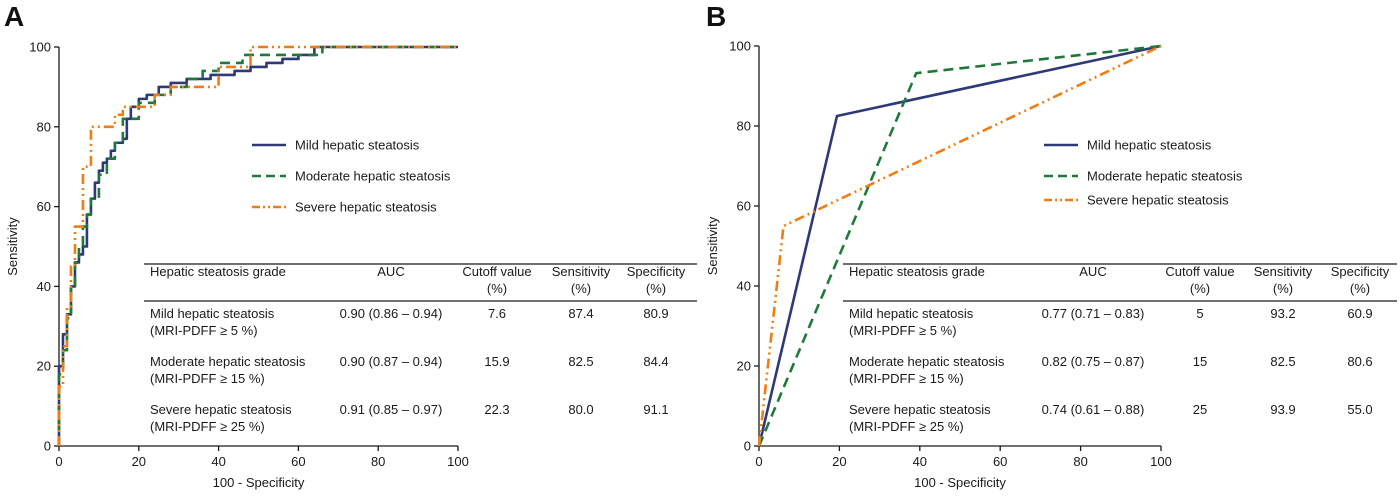 The width and height of the screenshot is (1400, 498). What do you see at coordinates (496, 409) in the screenshot?
I see `table-cell-cutoff: 22.3` at bounding box center [496, 409].